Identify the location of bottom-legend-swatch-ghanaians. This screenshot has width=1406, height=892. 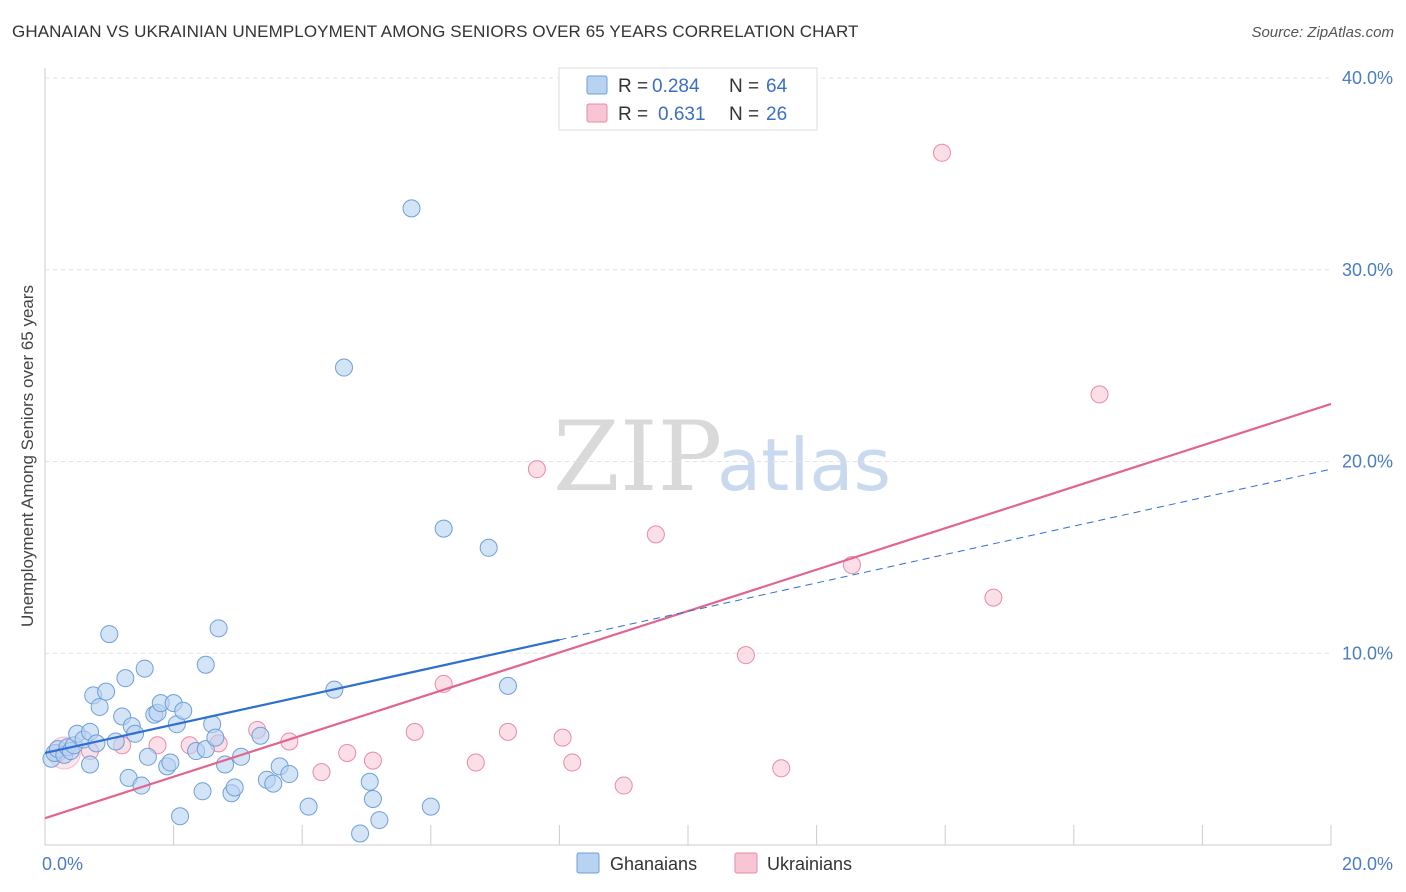
(588, 863).